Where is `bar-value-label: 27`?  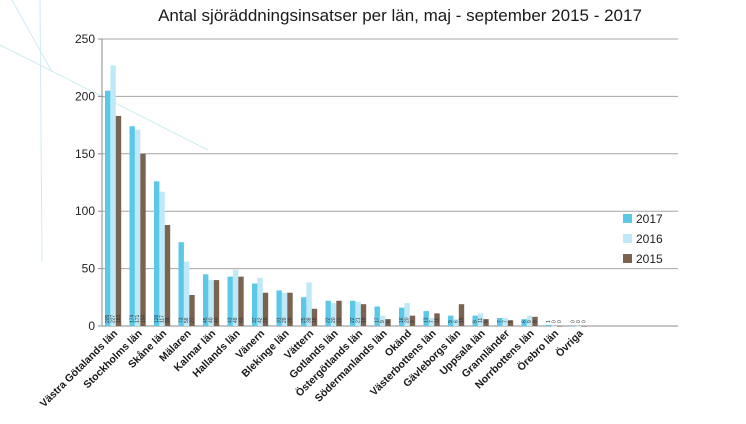 bar-value-label: 27 is located at coordinates (193, 320).